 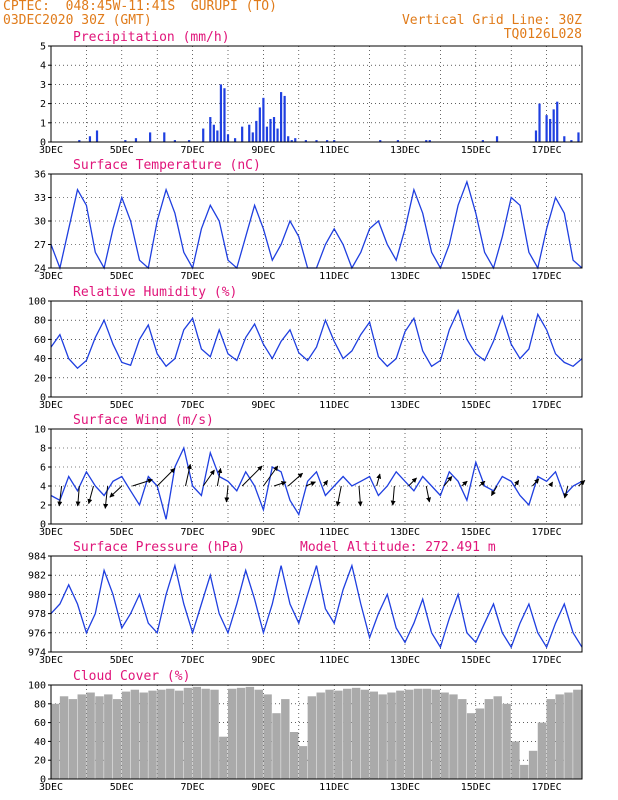 What do you see at coordinates (37, 686) in the screenshot?
I see `cloud-ytick-label: 100` at bounding box center [37, 686].